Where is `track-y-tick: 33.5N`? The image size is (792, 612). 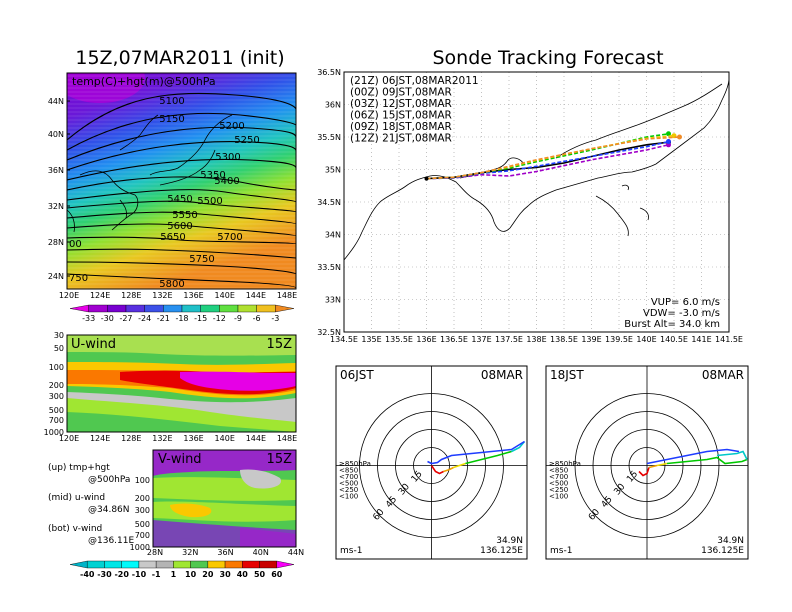 track-y-tick: 33.5N is located at coordinates (329, 267).